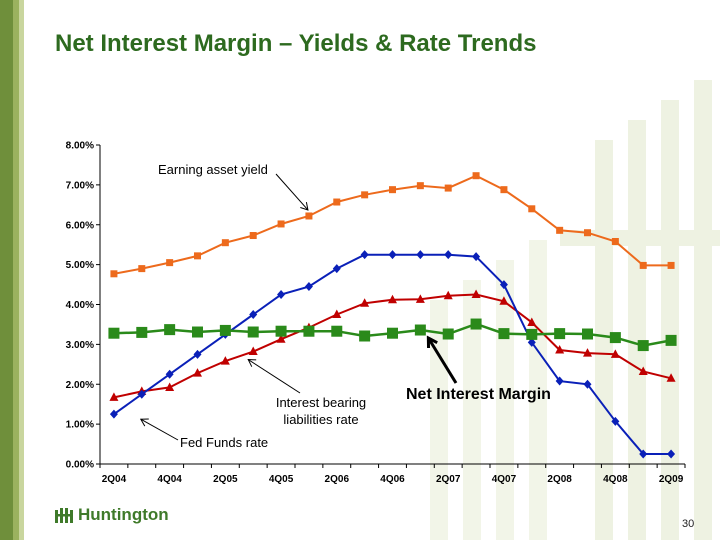 The width and height of the screenshot is (720, 540). I want to click on x-tick-label: 4Q08, so click(615, 479).